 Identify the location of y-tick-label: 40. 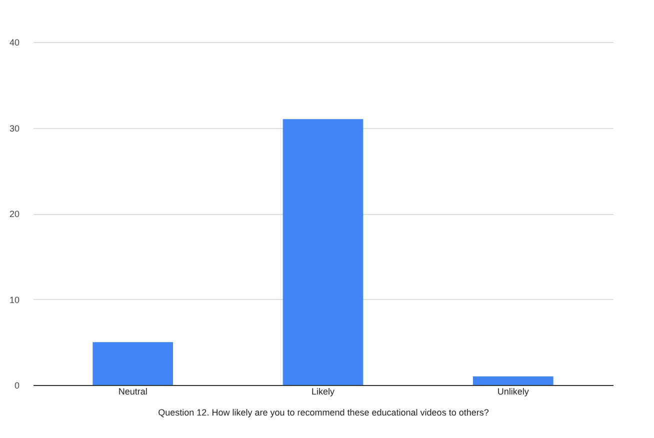
(14, 43).